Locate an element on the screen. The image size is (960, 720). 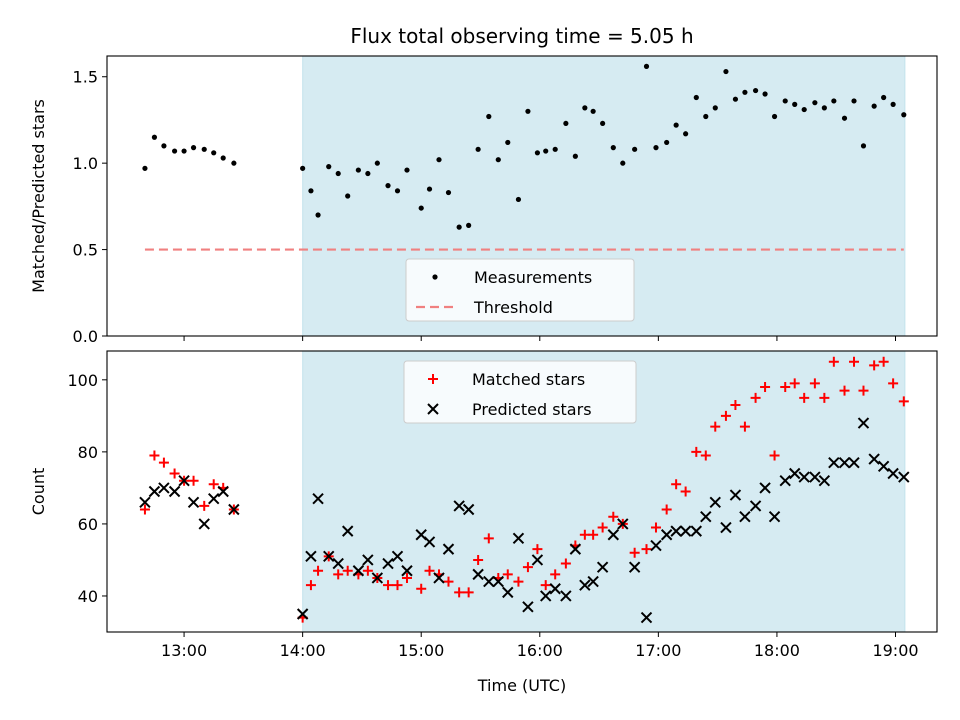
legend-label: Measurements is located at coordinates (533, 277).